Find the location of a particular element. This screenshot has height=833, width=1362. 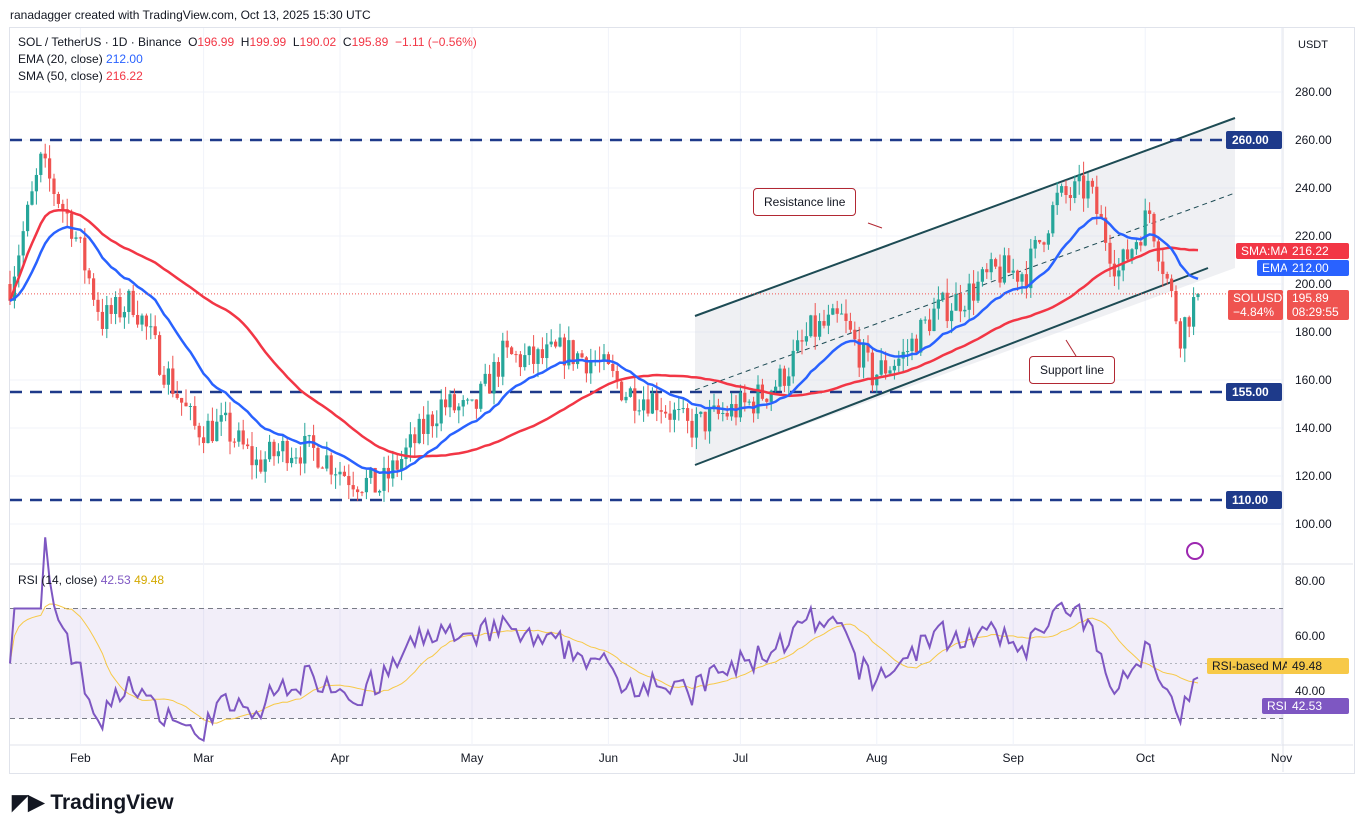

symbol-name: SOL / TetherUS · 1D · Binance is located at coordinates (100, 42).